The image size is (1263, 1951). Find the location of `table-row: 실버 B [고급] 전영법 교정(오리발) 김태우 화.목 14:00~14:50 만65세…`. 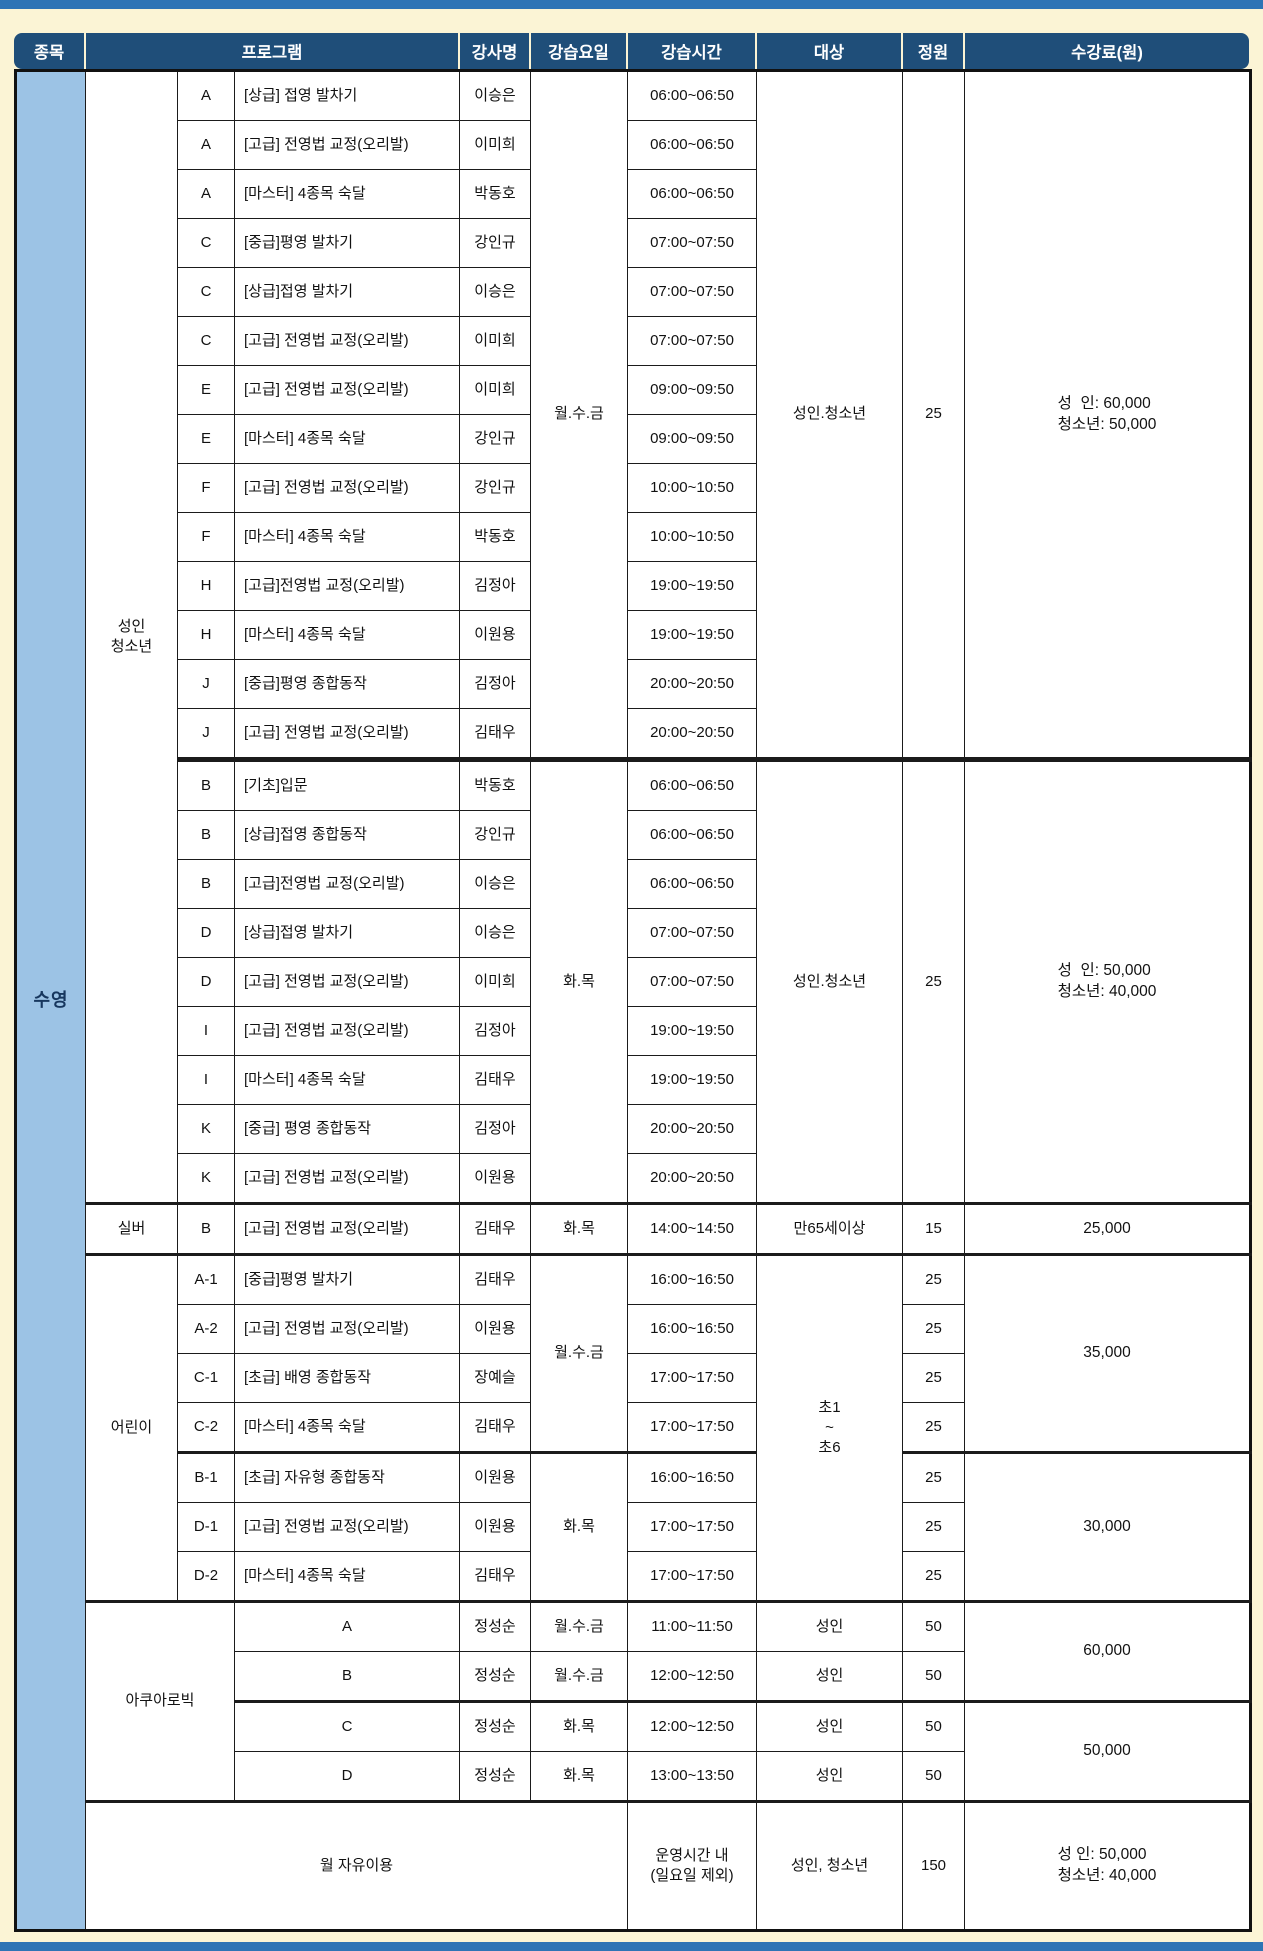

table-row: 실버 B [고급] 전영법 교정(오리발) 김태우 화.목 14:00~14:50 만65세… is located at coordinates (633, 1229).